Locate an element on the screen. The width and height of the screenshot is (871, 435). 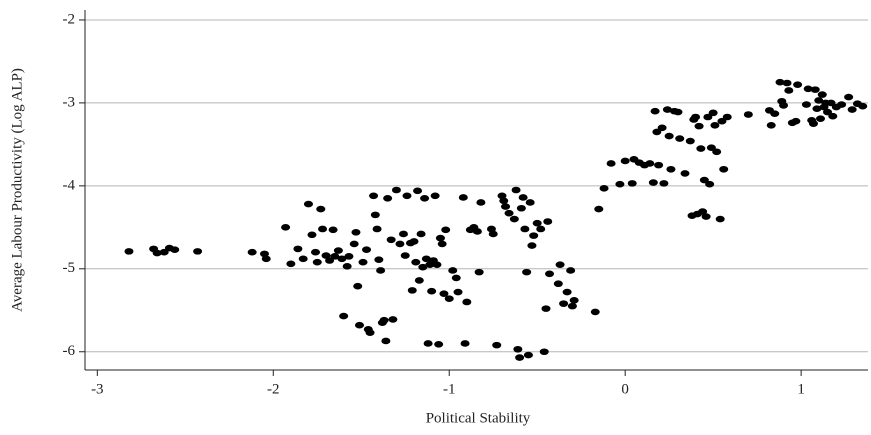
x-axis-label: Political Stability is located at coordinates (478, 418).